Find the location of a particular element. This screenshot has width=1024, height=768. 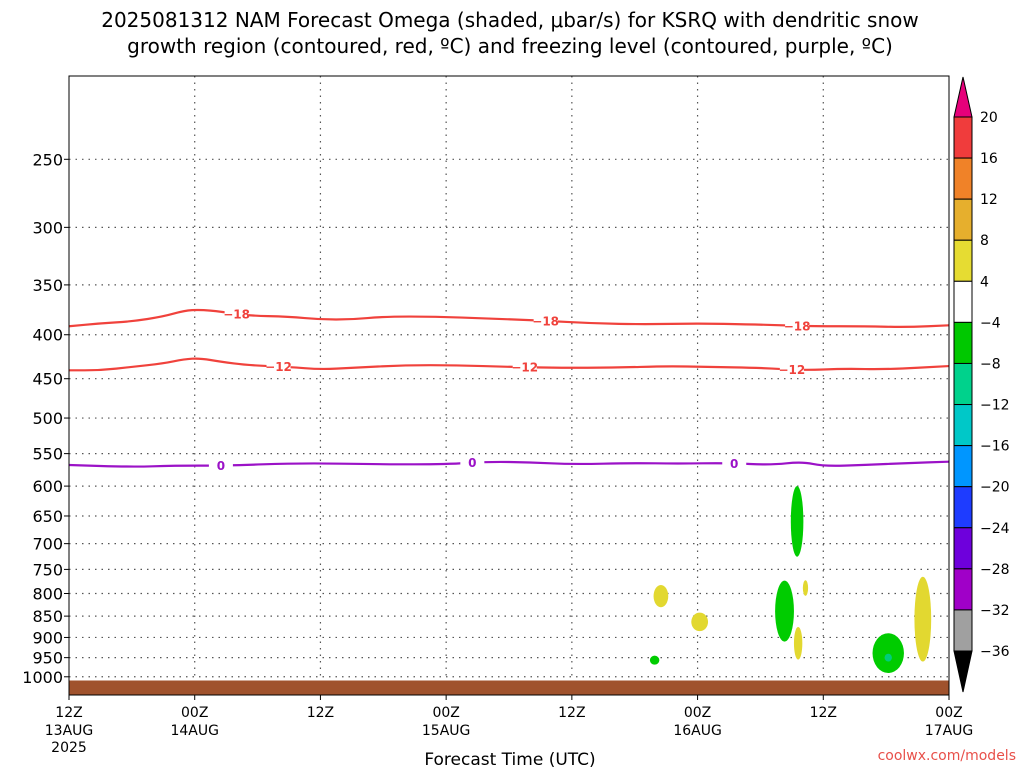

y-tick-label: 450 is located at coordinates (47, 379).